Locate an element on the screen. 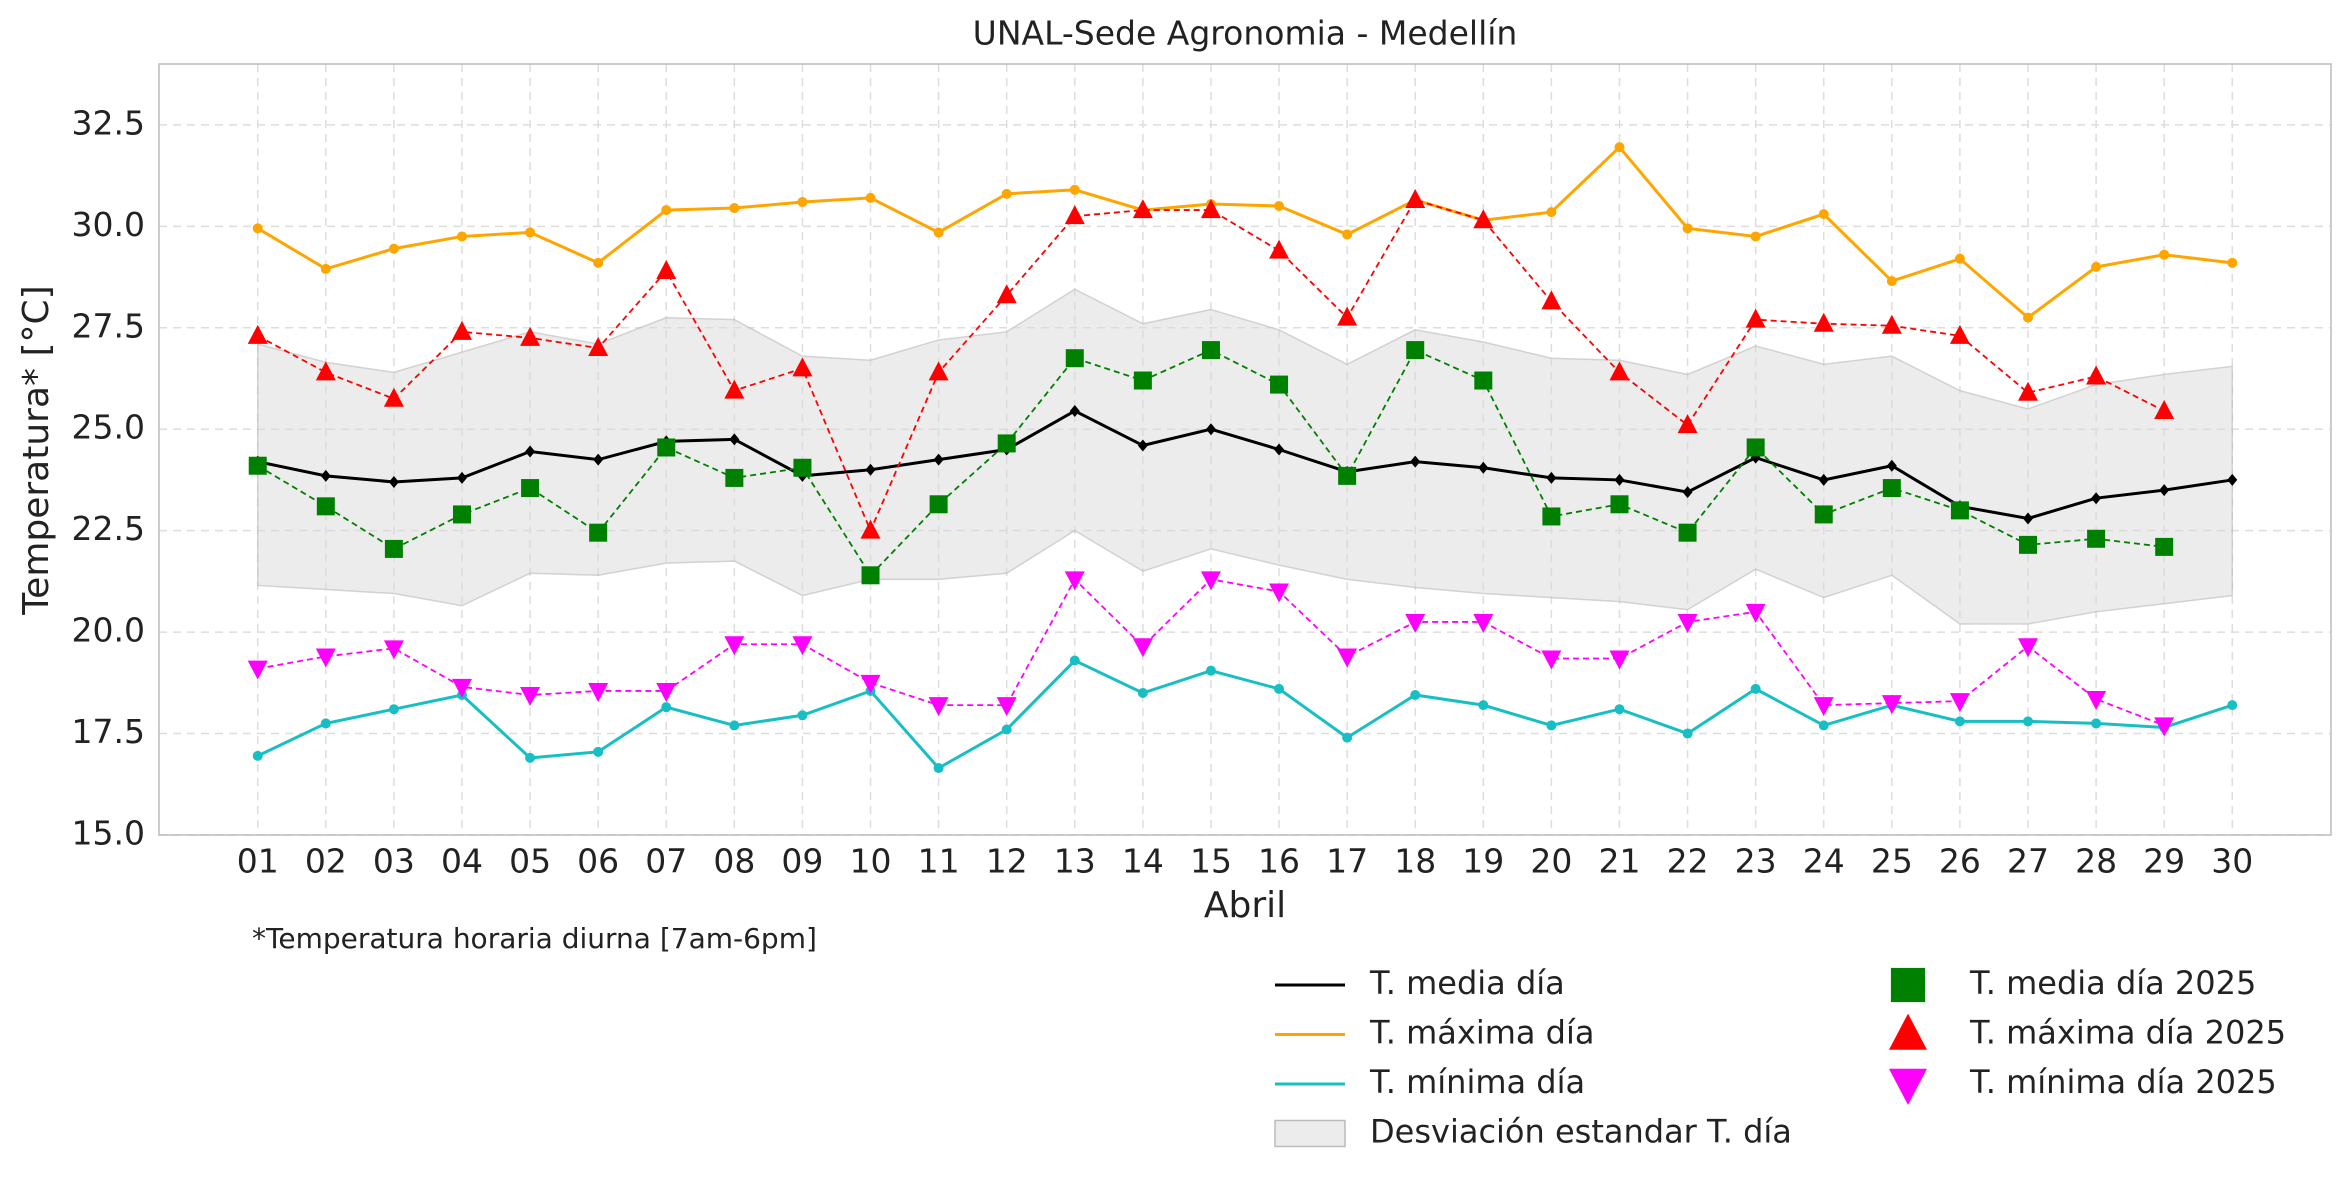 The width and height of the screenshot is (2349, 1185). y-tick-label: 27.5 is located at coordinates (108, 325).